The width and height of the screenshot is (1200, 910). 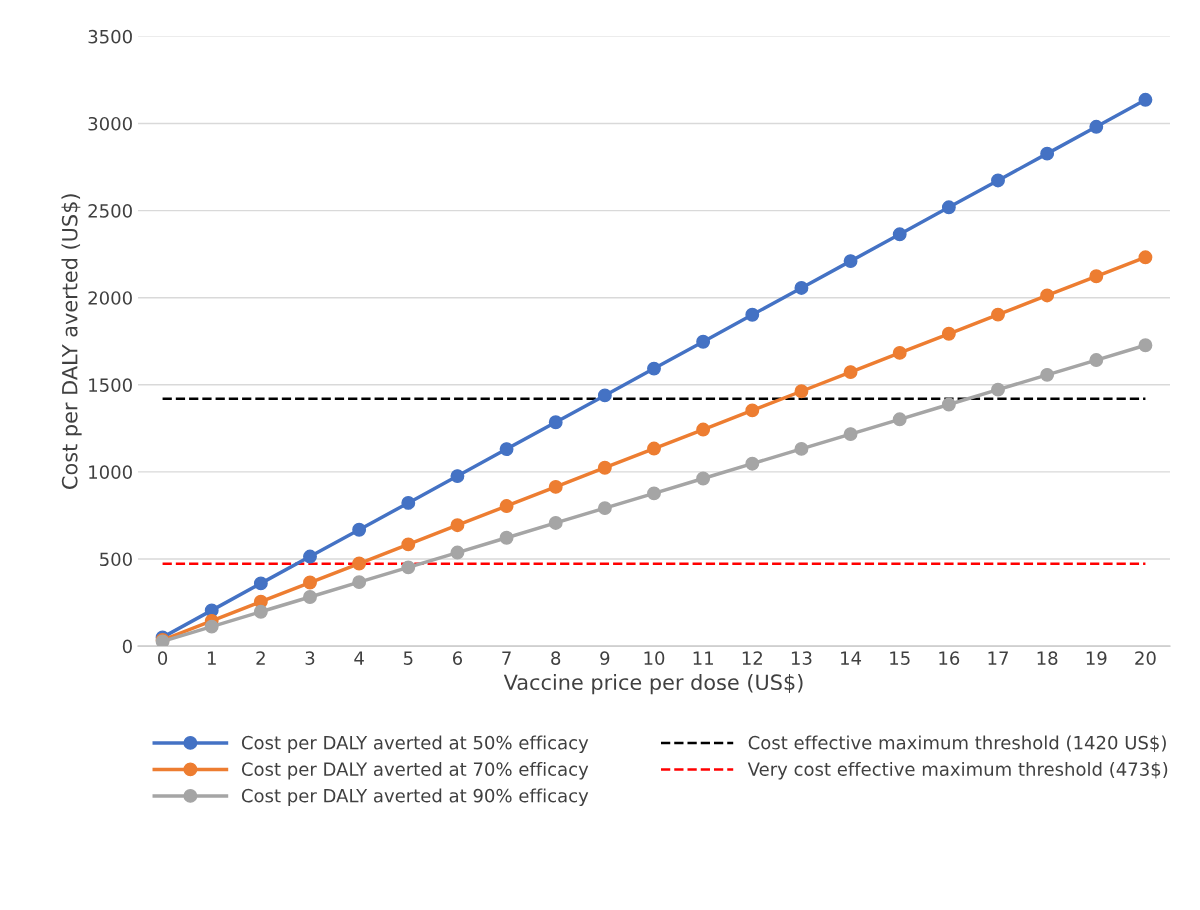 I want to click on x-tick-label: 16, so click(x=949, y=658).